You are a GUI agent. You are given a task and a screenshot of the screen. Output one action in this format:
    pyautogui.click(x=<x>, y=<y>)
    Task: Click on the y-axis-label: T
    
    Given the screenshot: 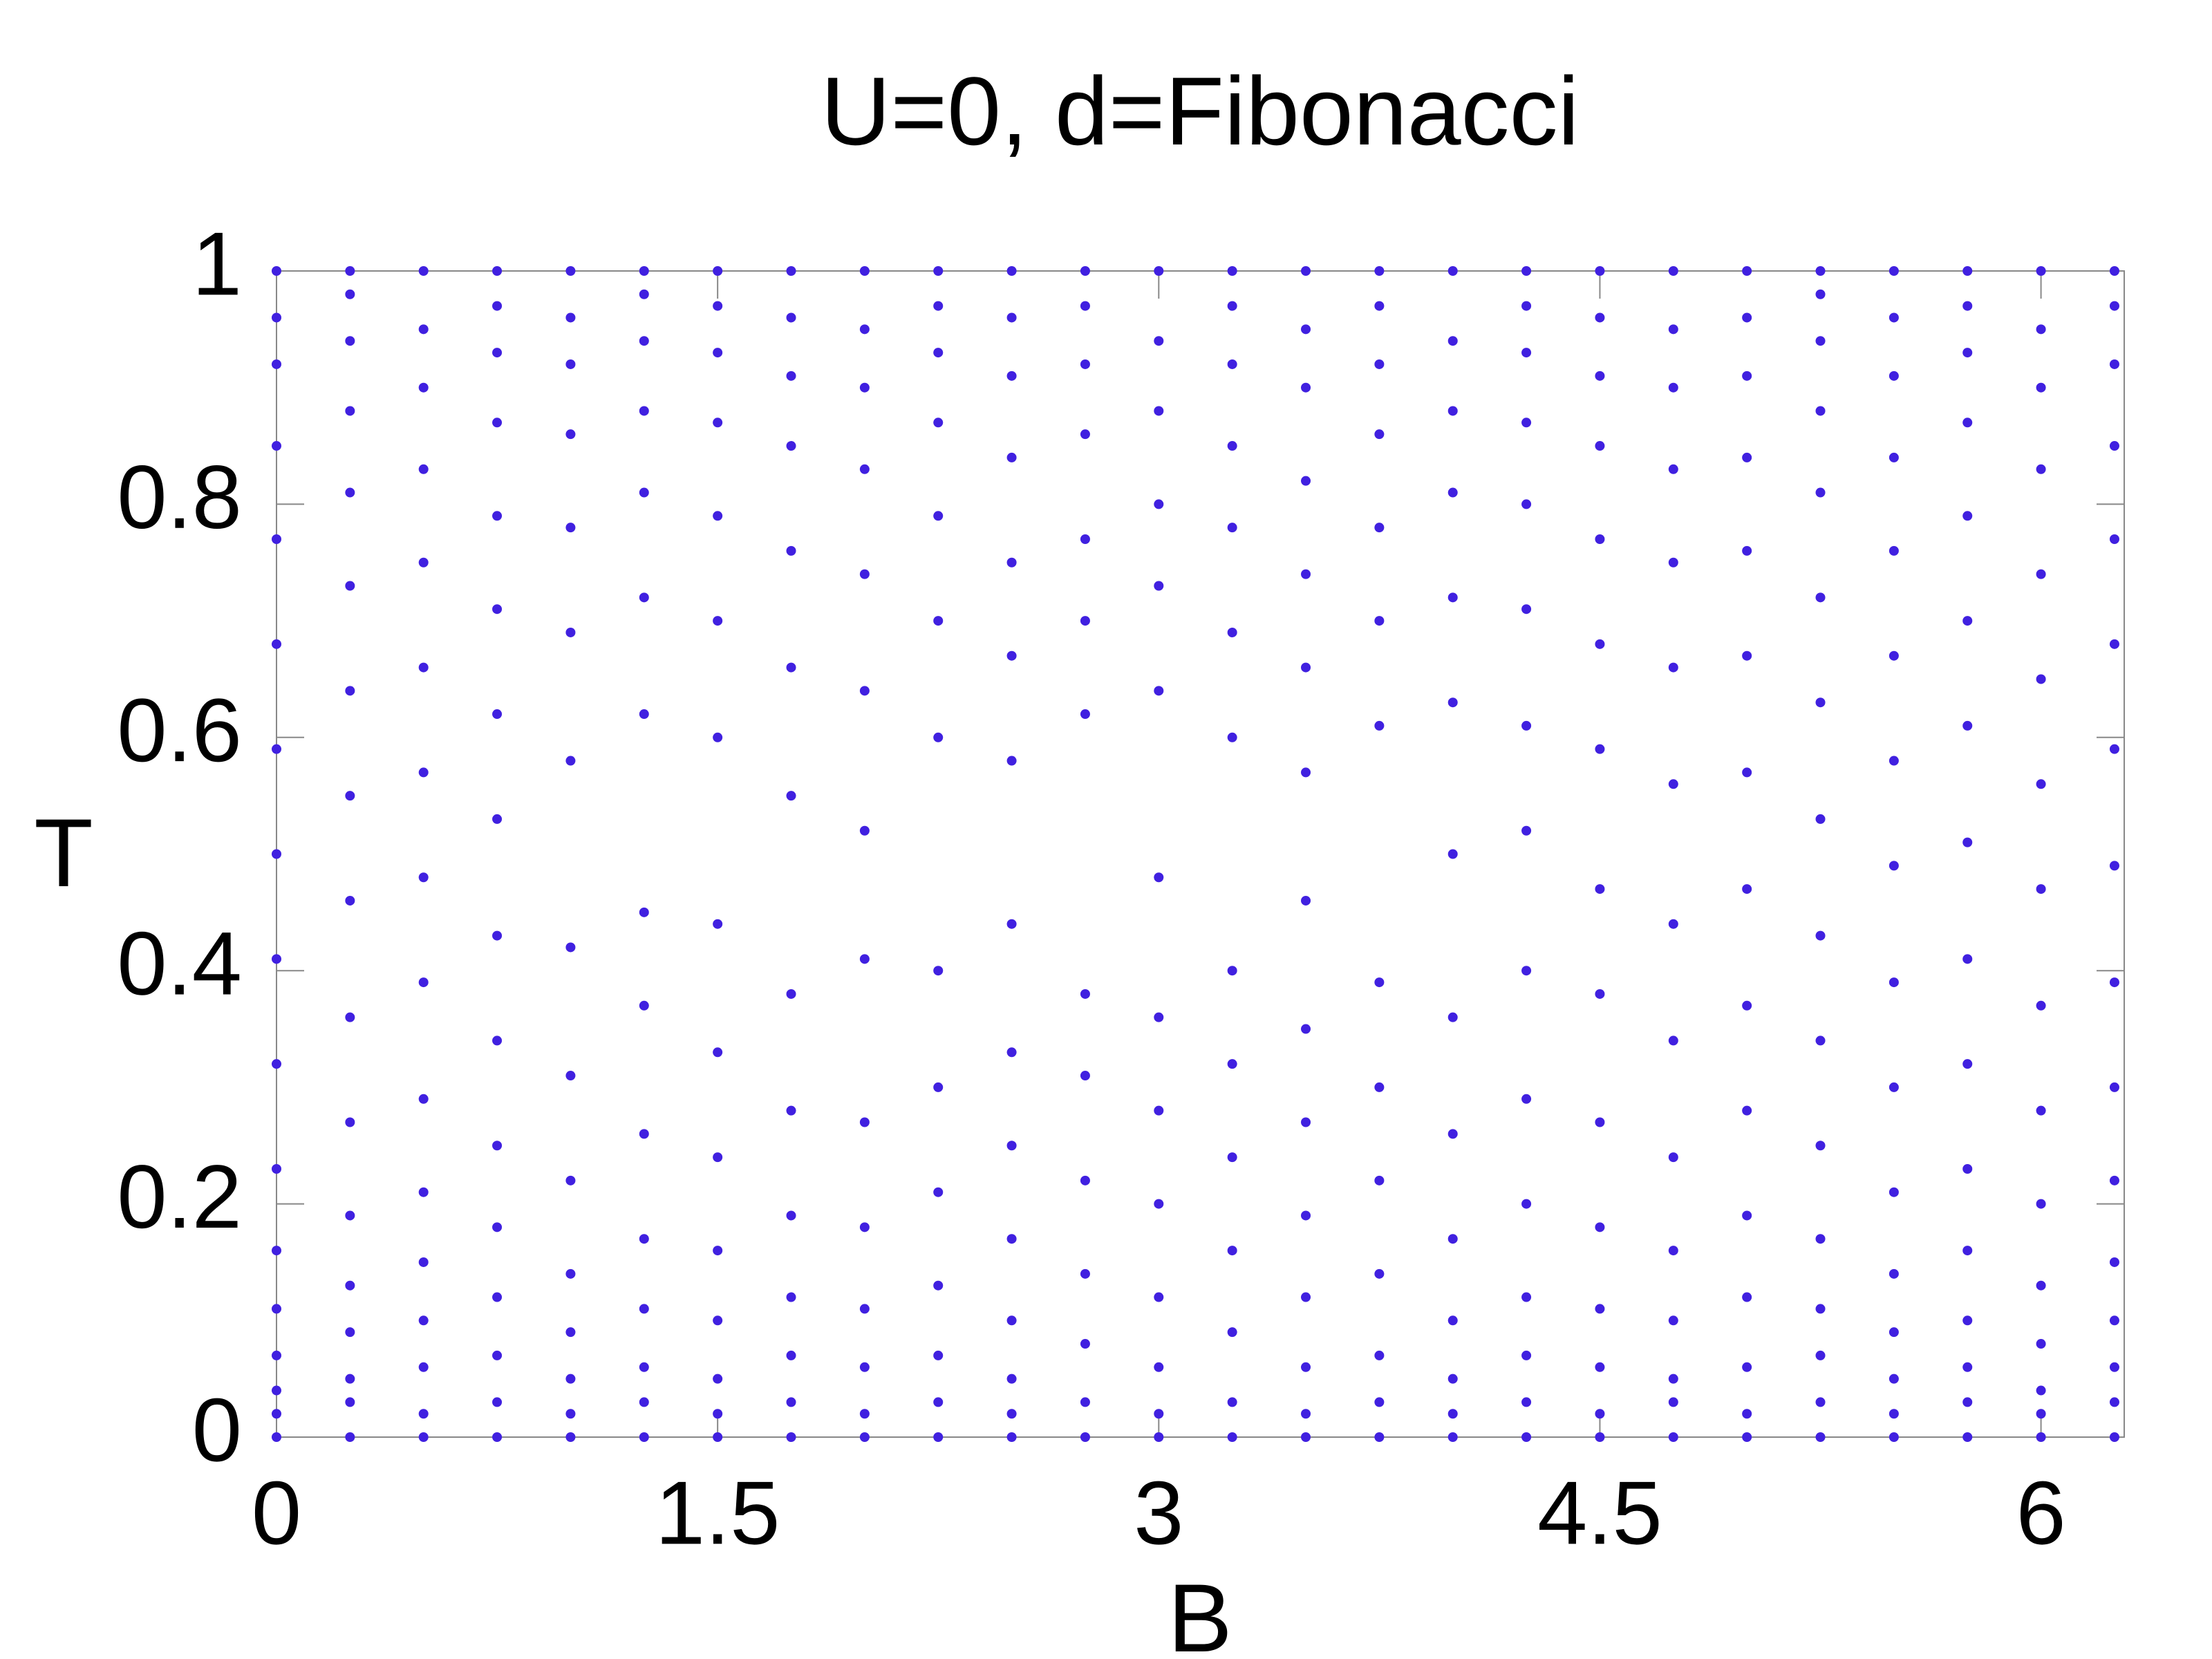 What is the action you would take?
    pyautogui.click(x=63, y=852)
    